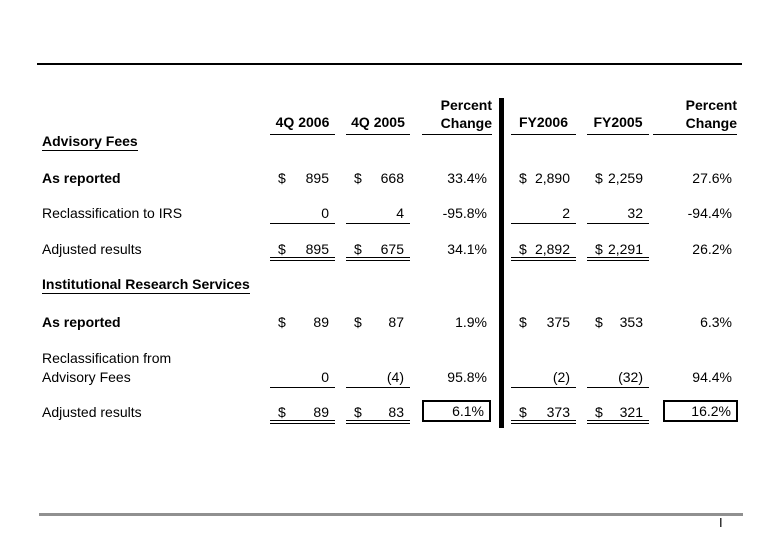 Image resolution: width=779 pixels, height=540 pixels. I want to click on cell-adv-adjusted-pct-q: 34.1%, so click(467, 249).